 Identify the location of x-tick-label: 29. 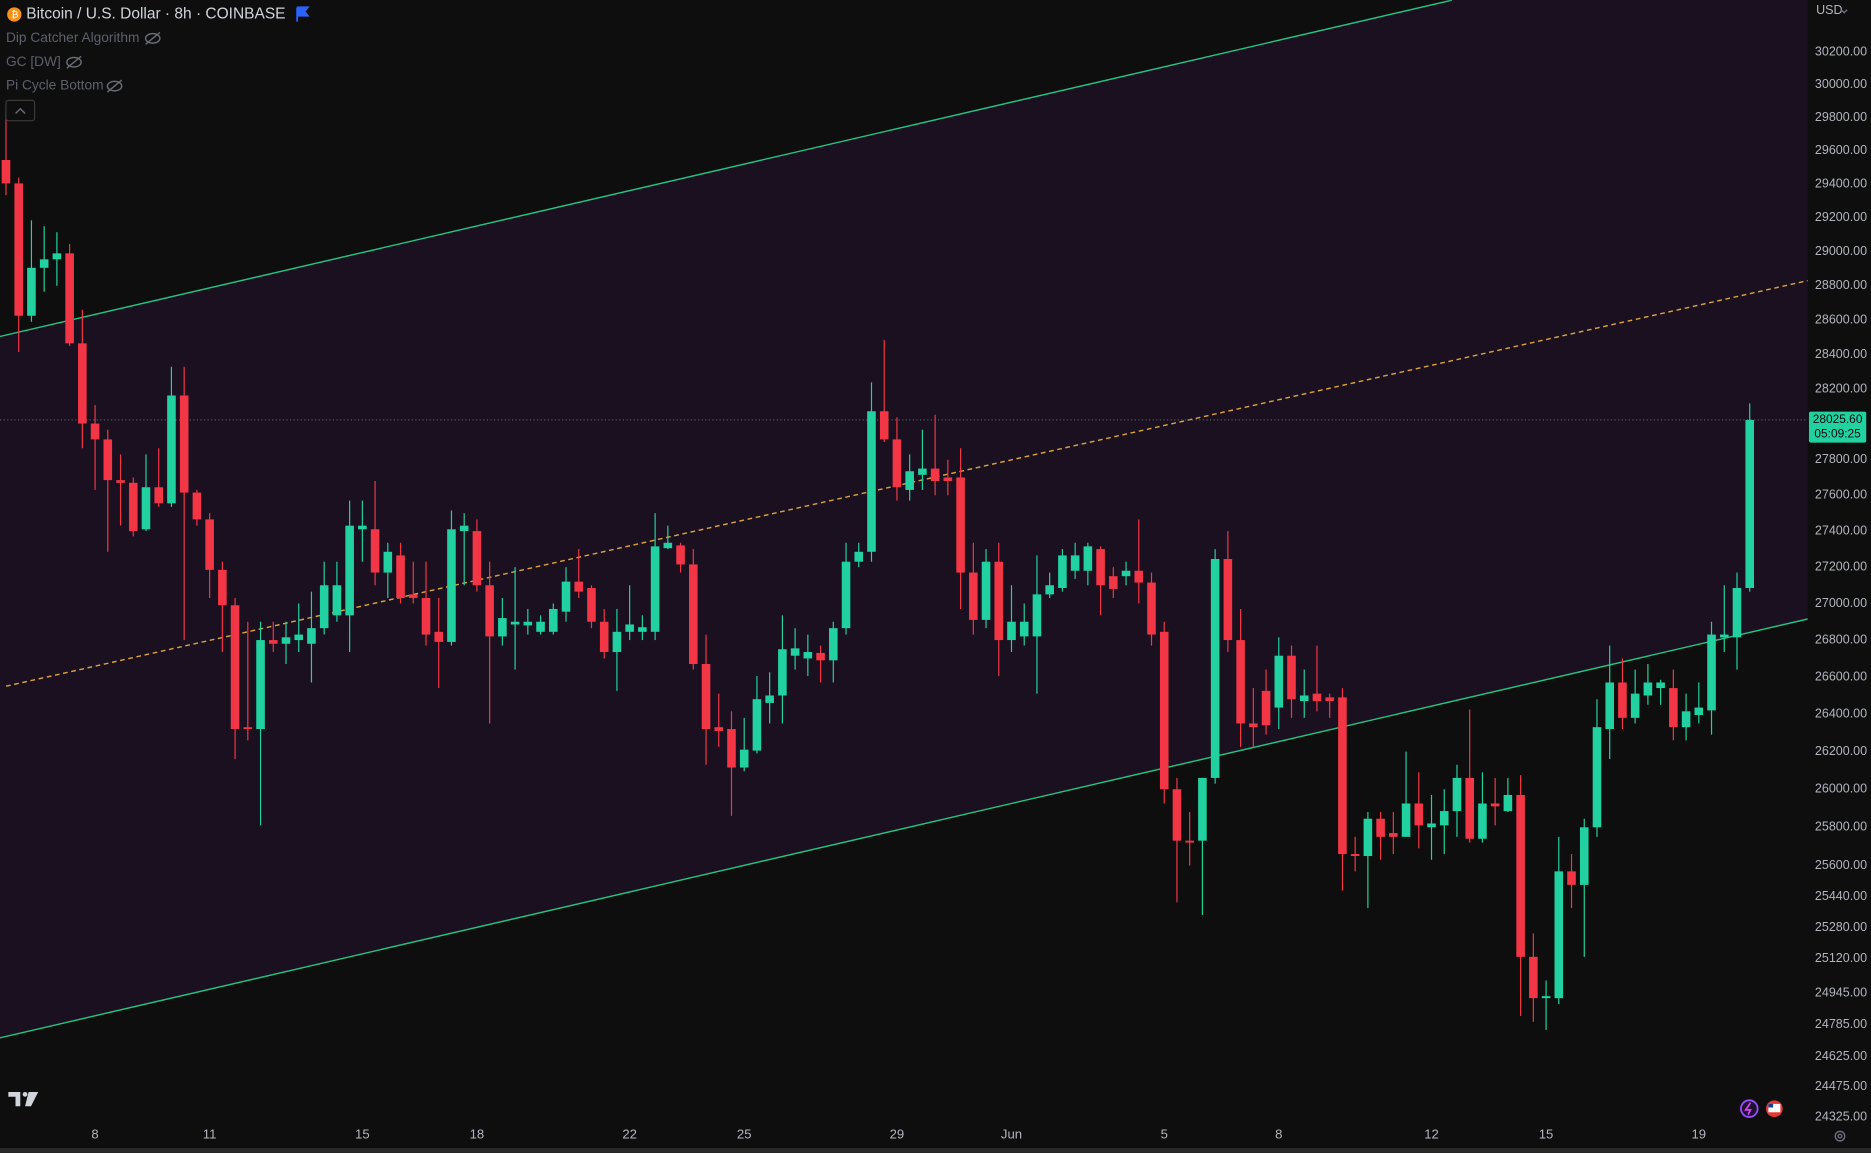
(897, 1133).